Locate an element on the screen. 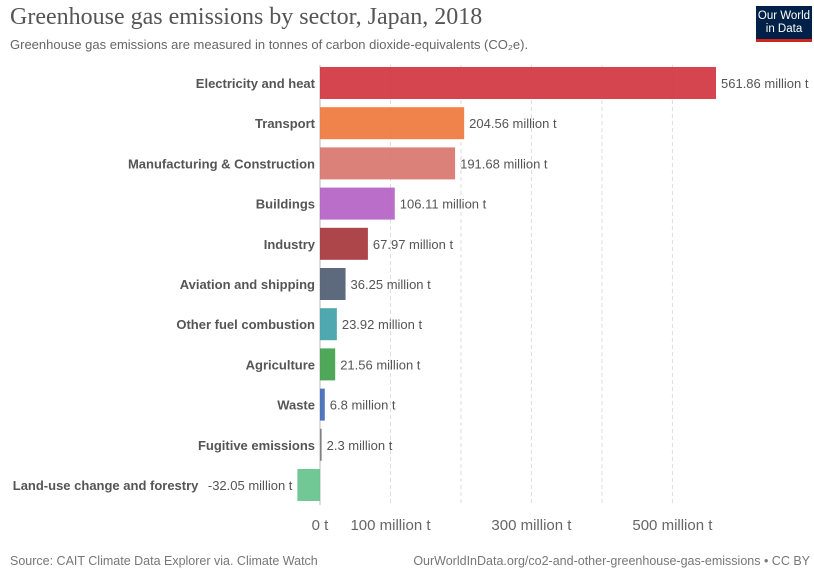 Image resolution: width=814 pixels, height=570 pixels. category-label: Fugitive emissions is located at coordinates (256, 445).